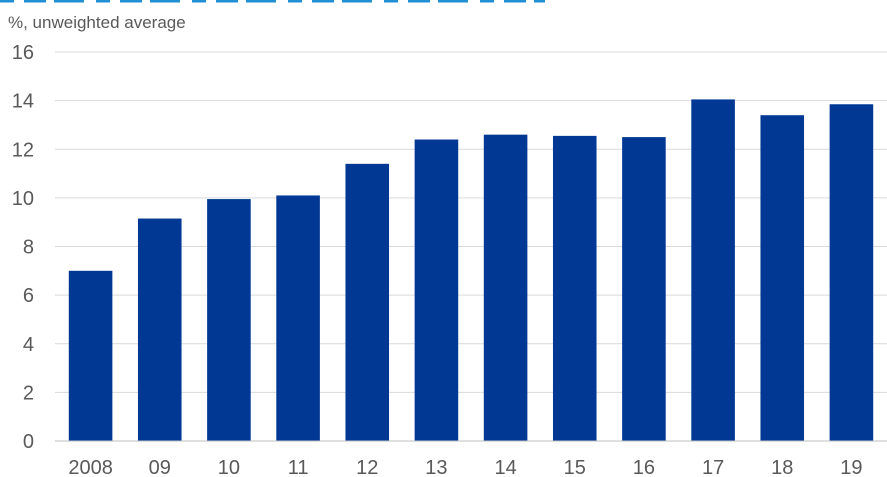 The height and width of the screenshot is (477, 887). What do you see at coordinates (713, 467) in the screenshot?
I see `x-tick-label: 17` at bounding box center [713, 467].